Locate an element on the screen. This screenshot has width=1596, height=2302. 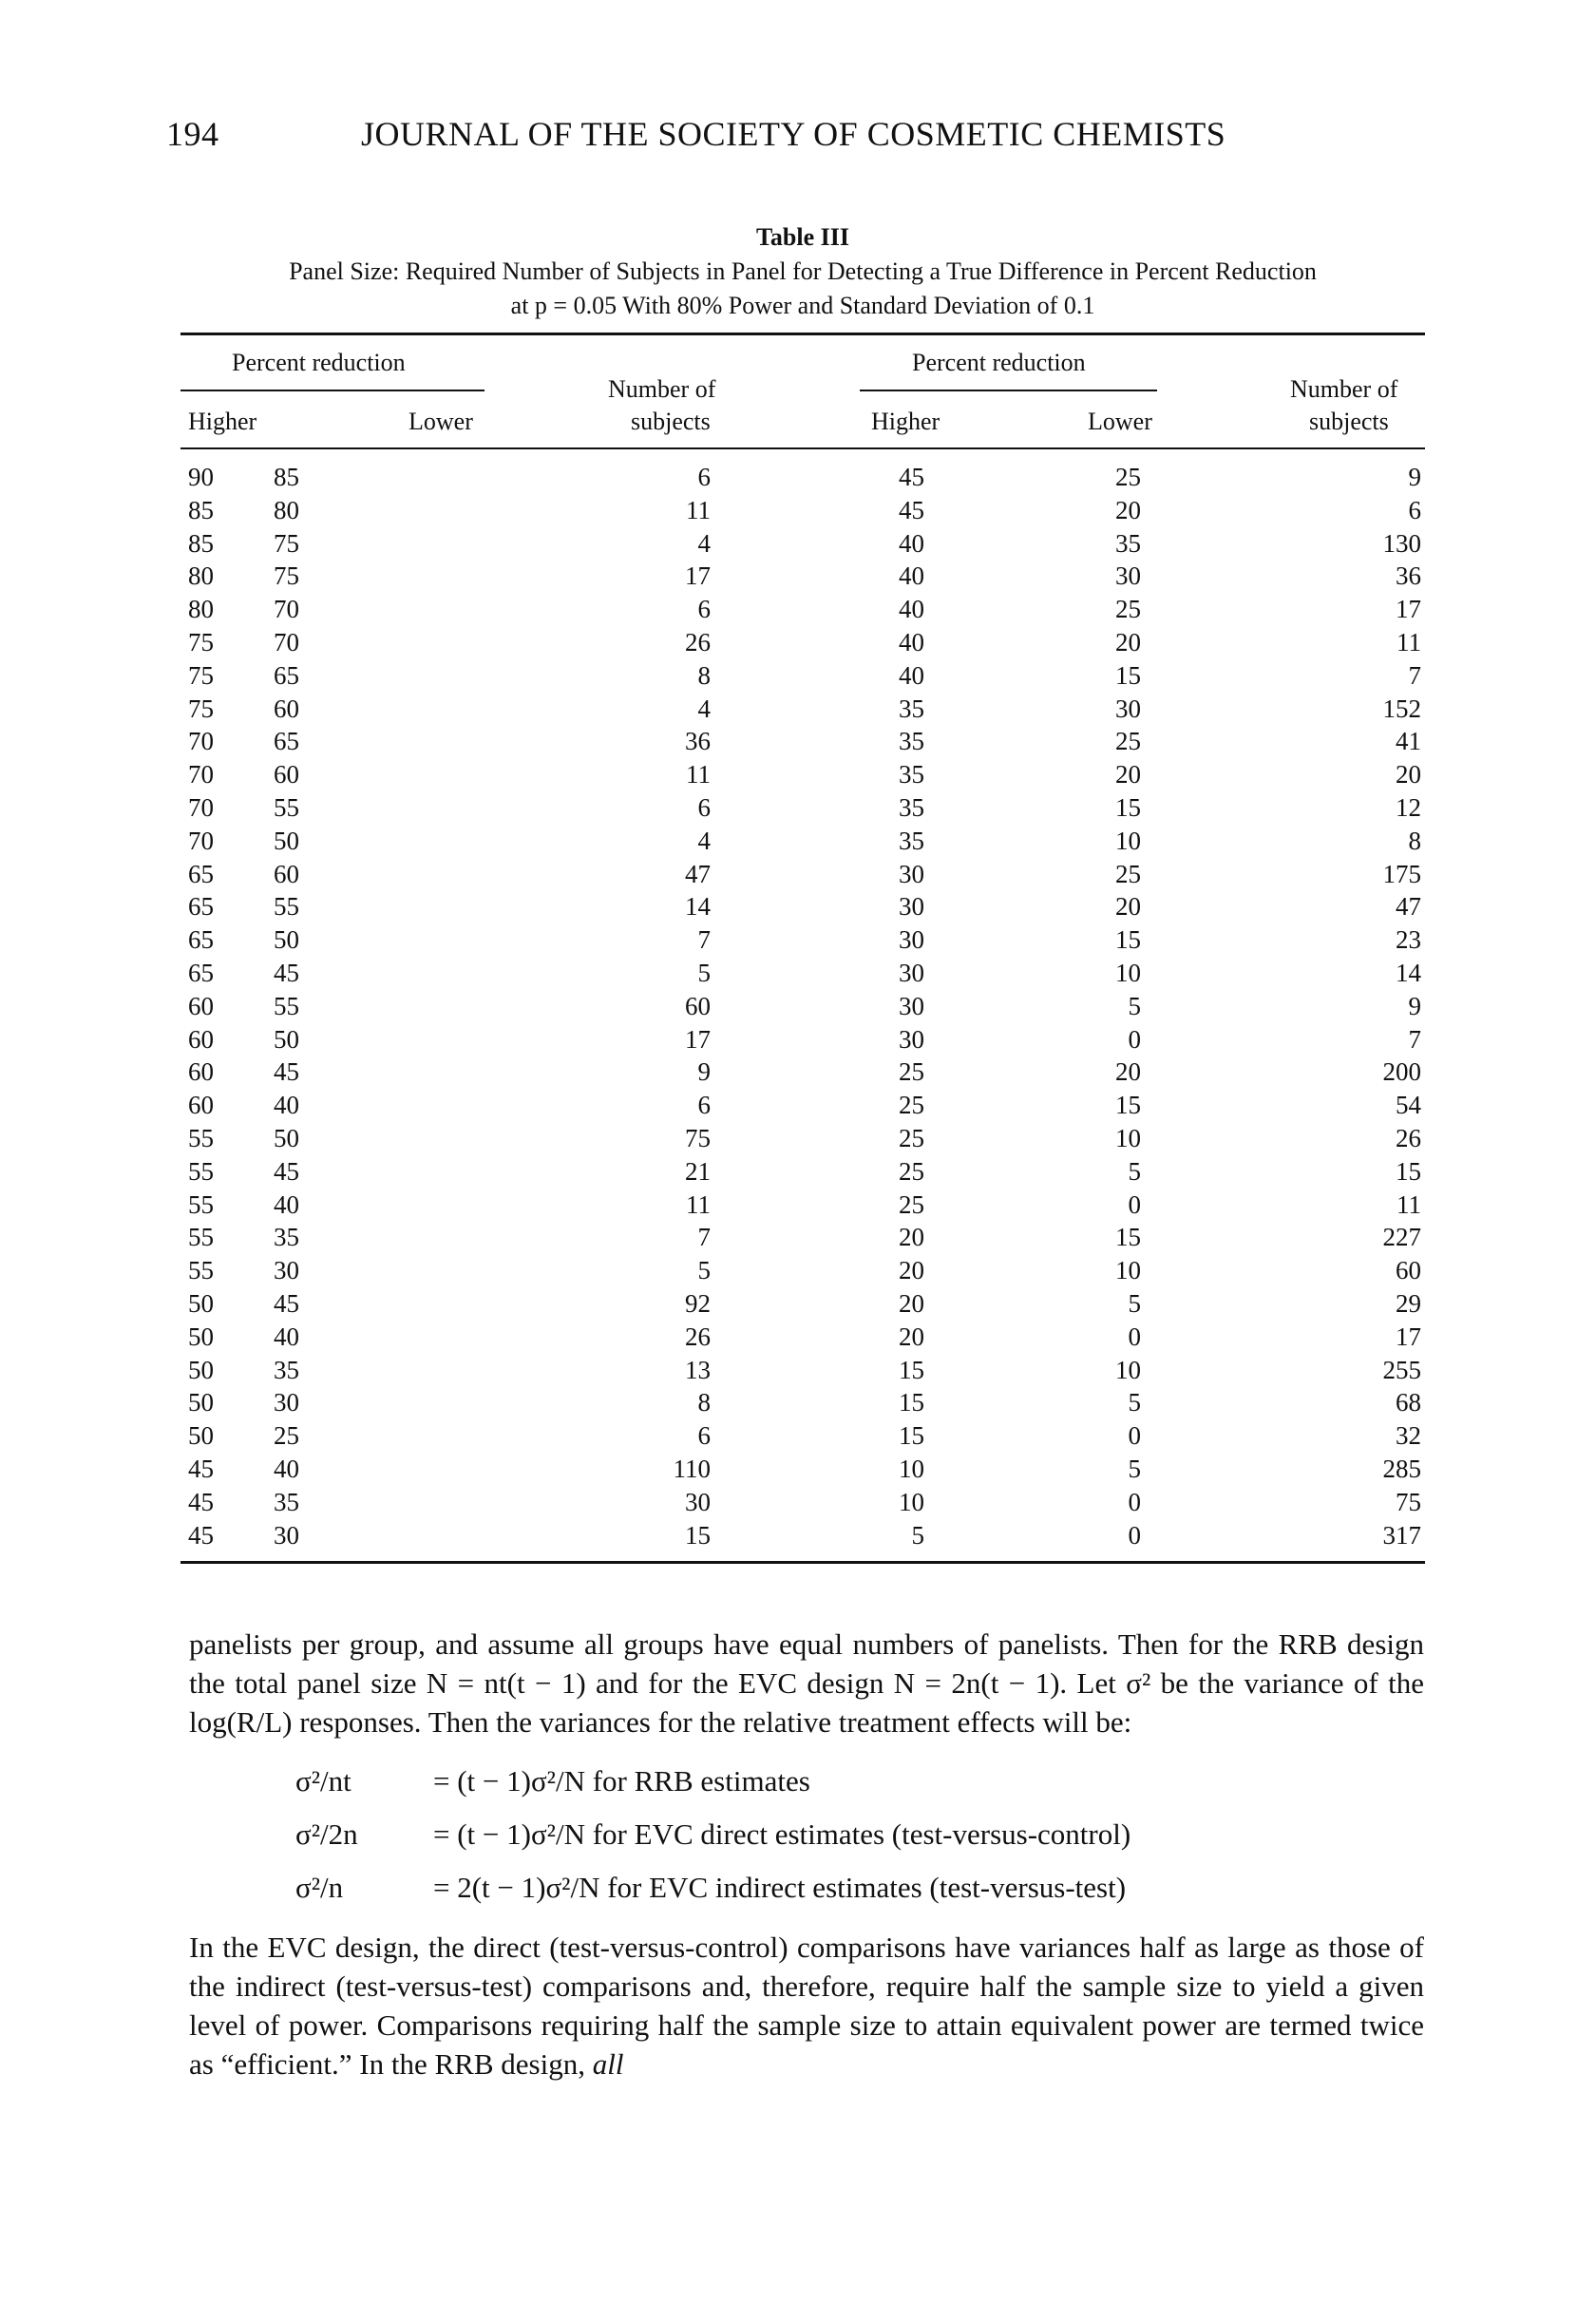
table-row: 50 30 8 15 5 68 is located at coordinates (802, 1402).